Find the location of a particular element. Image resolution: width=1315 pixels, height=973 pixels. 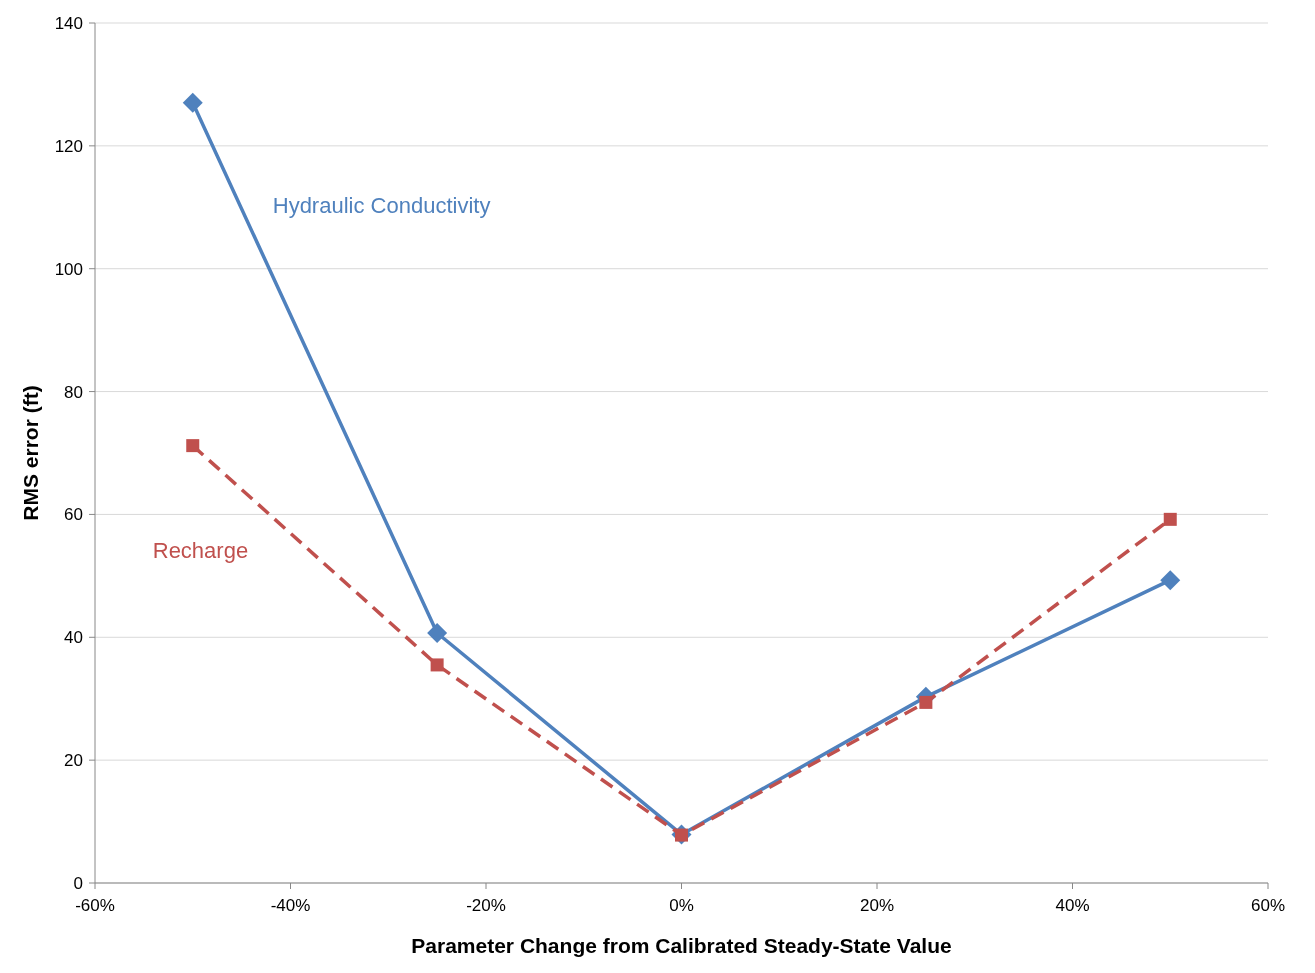

x-tick-label: -20% is located at coordinates (486, 905).